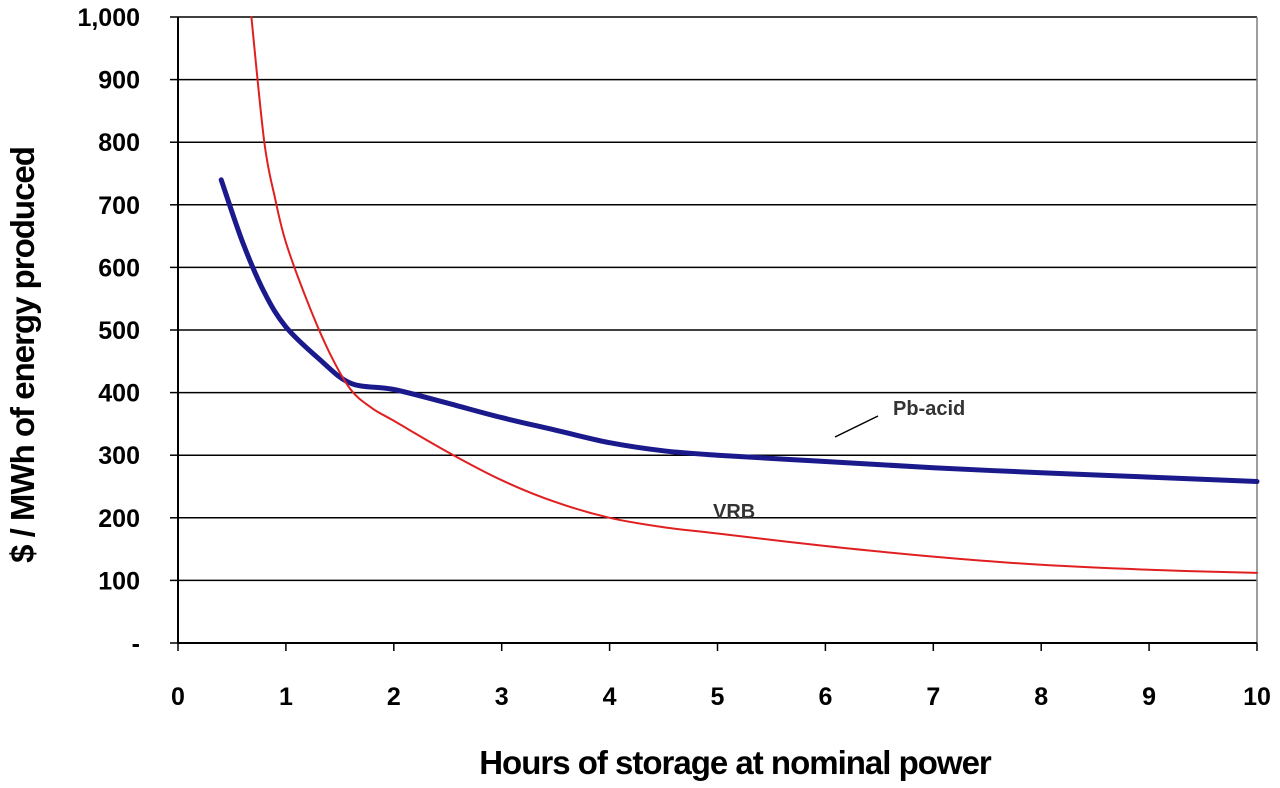 Image resolution: width=1280 pixels, height=788 pixels. What do you see at coordinates (119, 331) in the screenshot?
I see `y-tick-label: 500` at bounding box center [119, 331].